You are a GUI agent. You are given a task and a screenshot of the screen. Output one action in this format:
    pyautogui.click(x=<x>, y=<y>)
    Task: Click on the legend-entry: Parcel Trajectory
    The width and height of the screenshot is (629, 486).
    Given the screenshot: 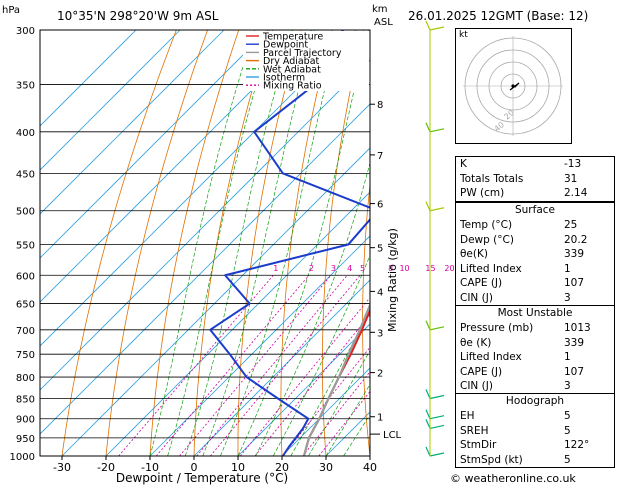 What is the action you would take?
    pyautogui.click(x=302, y=53)
    